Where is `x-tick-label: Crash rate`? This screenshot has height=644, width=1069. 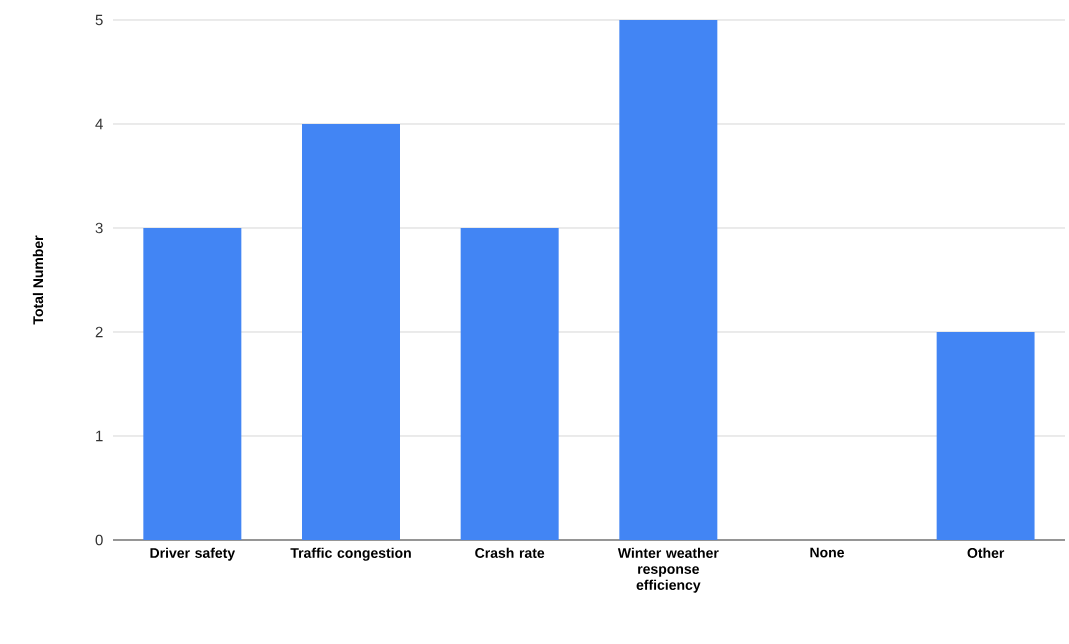 x-tick-label: Crash rate is located at coordinates (510, 552).